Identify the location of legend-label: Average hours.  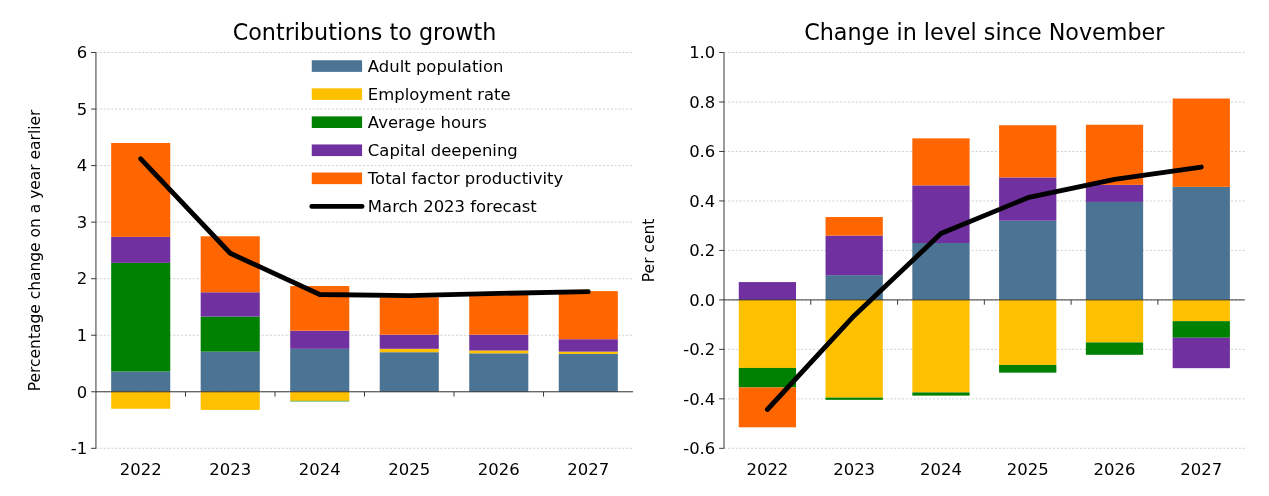
(427, 122).